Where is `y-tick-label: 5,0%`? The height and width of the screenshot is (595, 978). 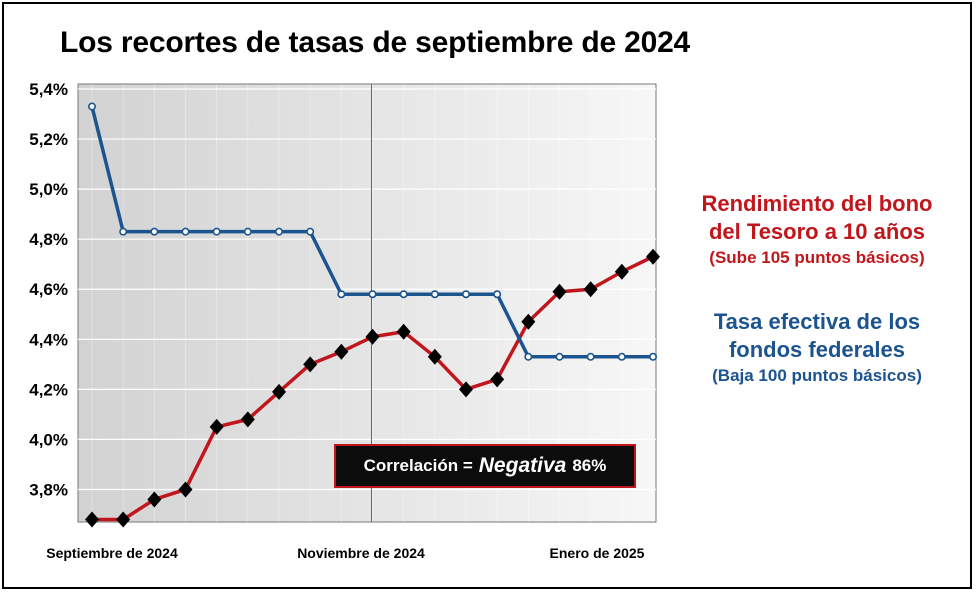
y-tick-label: 5,0% is located at coordinates (48, 189).